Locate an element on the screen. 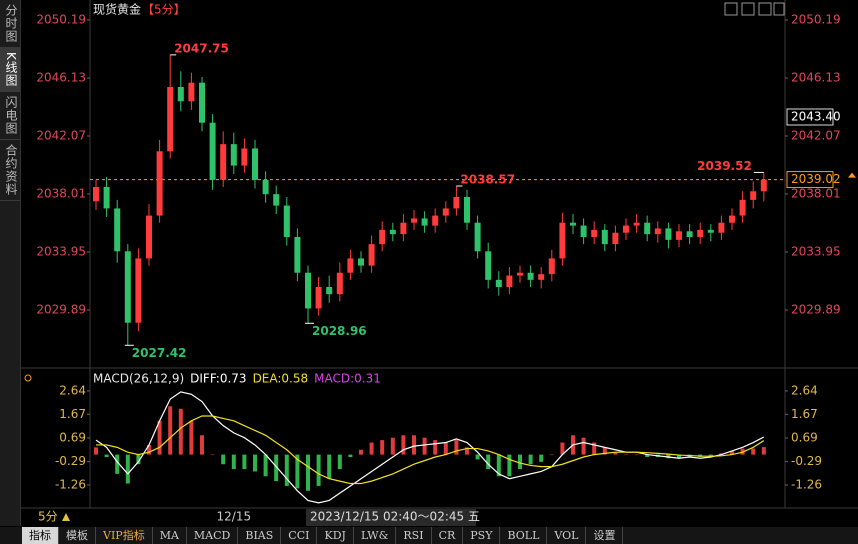 This screenshot has width=858, height=544. sidebar-tab: 合约资料 is located at coordinates (10, 170).